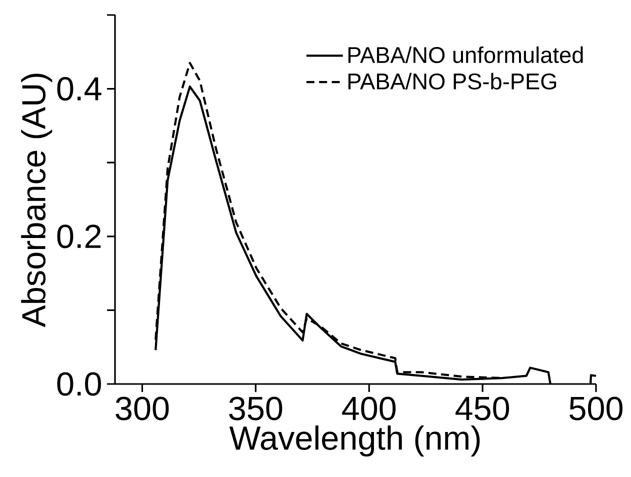 This screenshot has width=631, height=477. What do you see at coordinates (369, 408) in the screenshot?
I see `x-tick-label: 400` at bounding box center [369, 408].